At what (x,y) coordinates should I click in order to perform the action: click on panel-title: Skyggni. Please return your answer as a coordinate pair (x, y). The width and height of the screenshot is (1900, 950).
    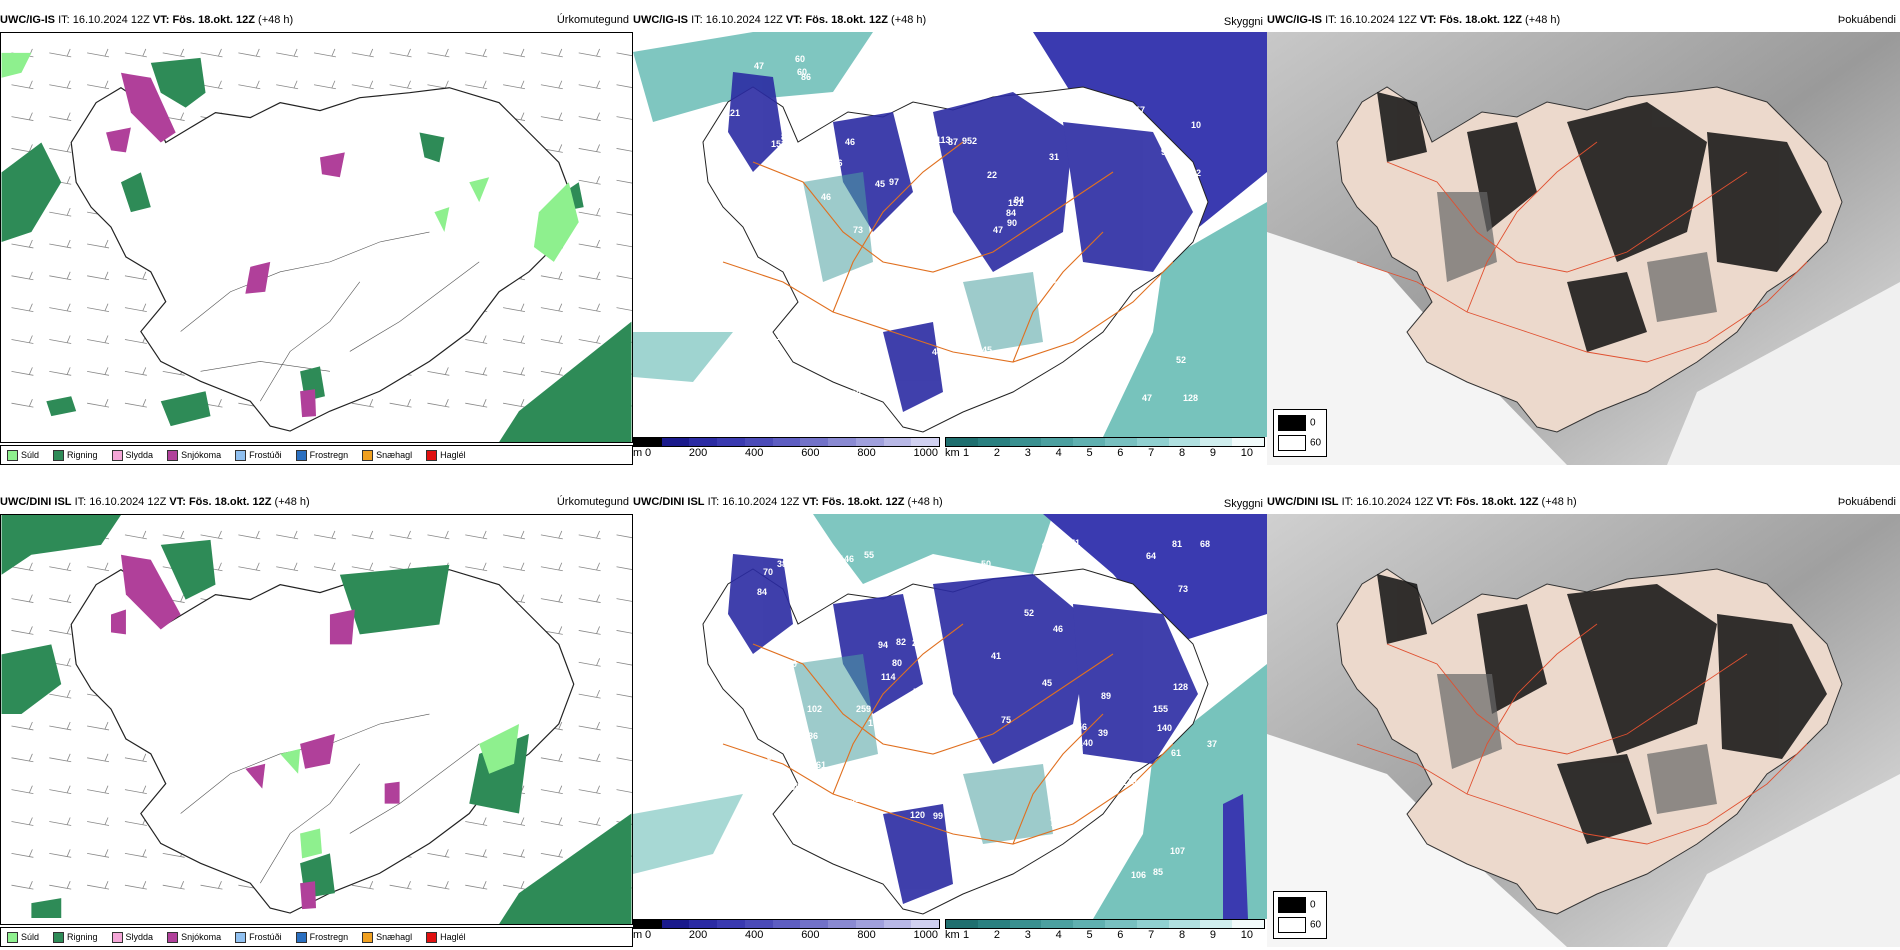
    Looking at the image, I should click on (1243, 22).